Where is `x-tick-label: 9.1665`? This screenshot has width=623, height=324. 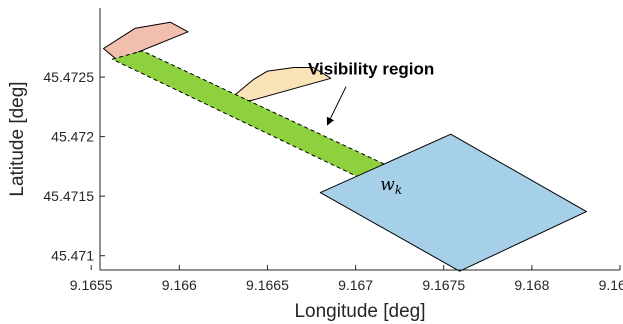
x-tick-label: 9.1665 is located at coordinates (267, 285).